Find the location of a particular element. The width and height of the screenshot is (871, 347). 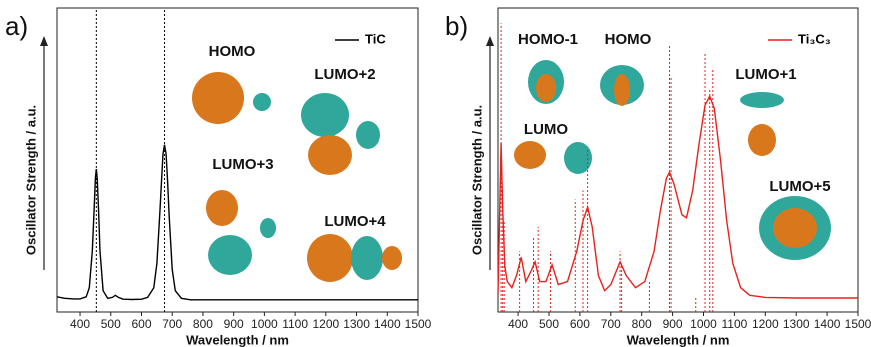

orbital-label: LUMO+5 is located at coordinates (799, 186).